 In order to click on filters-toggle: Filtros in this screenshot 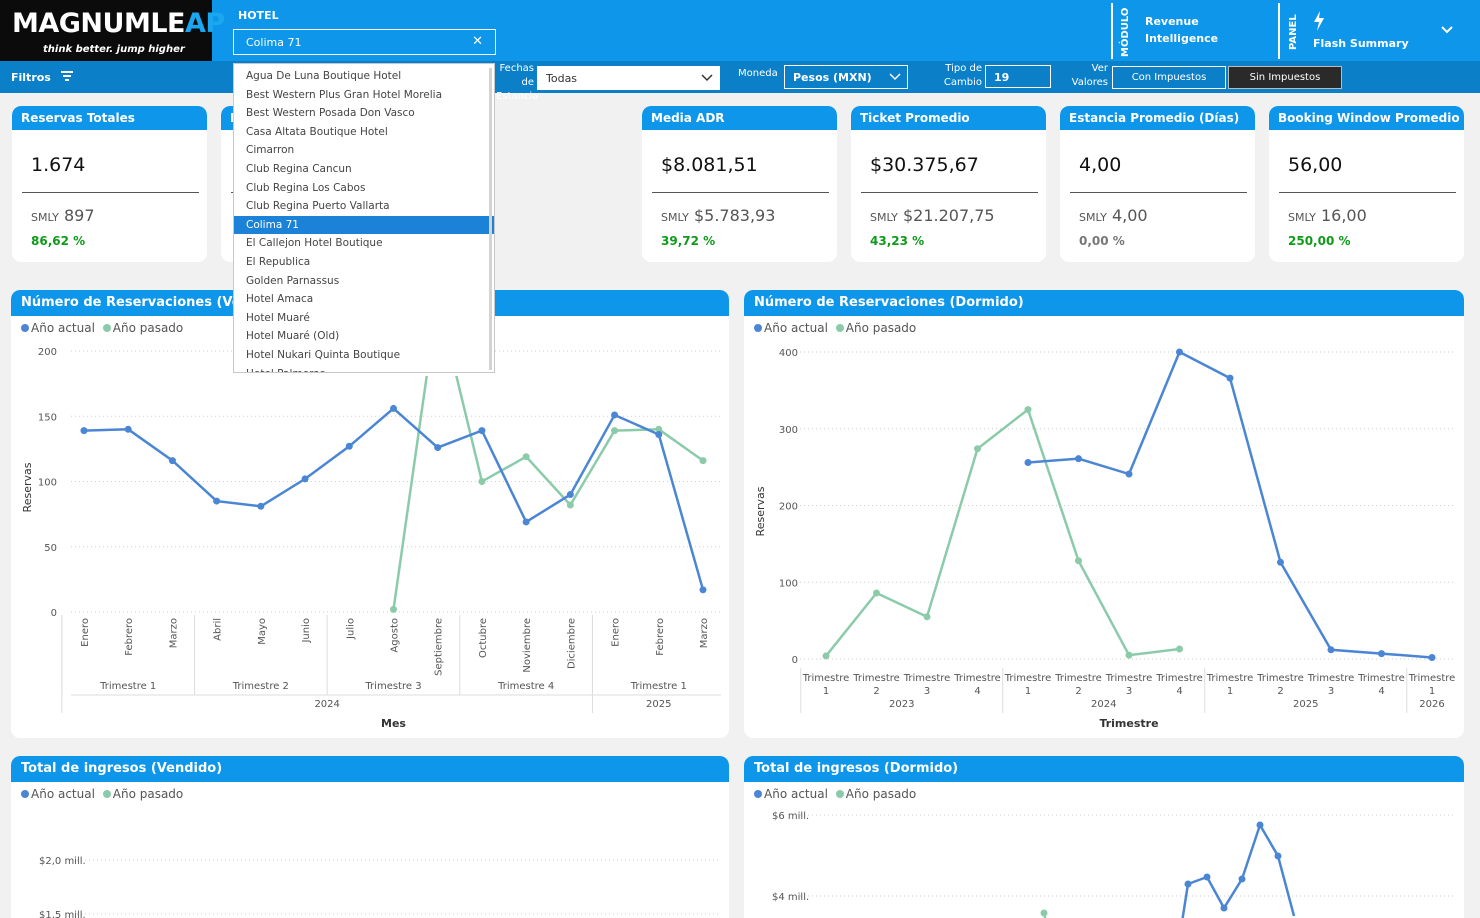, I will do `click(42, 77)`.